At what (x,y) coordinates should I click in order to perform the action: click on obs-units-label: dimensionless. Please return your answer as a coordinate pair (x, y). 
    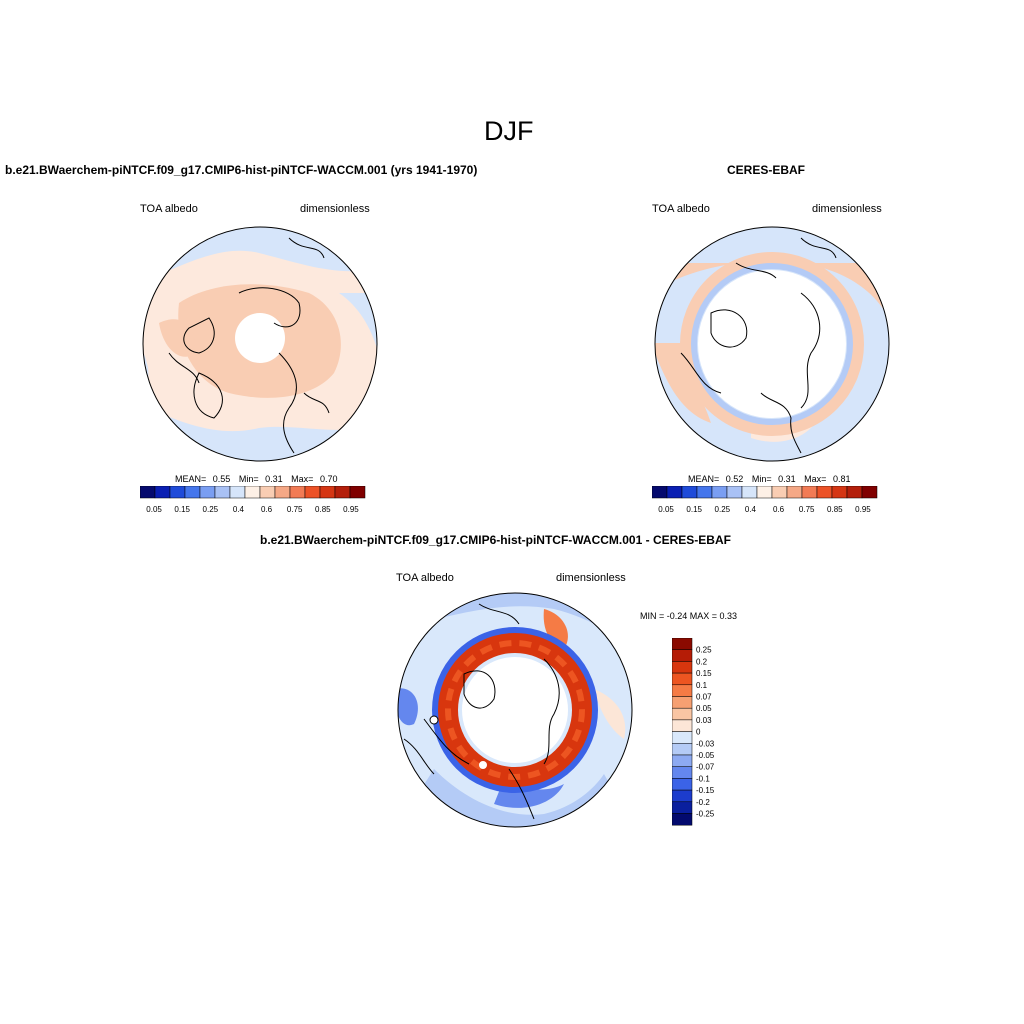
    Looking at the image, I should click on (847, 209).